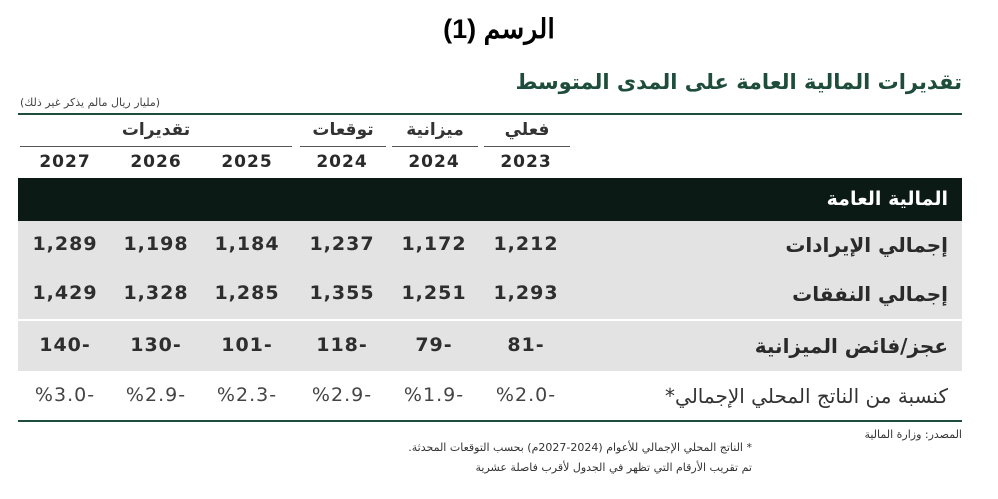 This screenshot has width=998, height=499. What do you see at coordinates (866, 245) in the screenshot?
I see `row-label-revenues: إجمالي الإيرادات` at bounding box center [866, 245].